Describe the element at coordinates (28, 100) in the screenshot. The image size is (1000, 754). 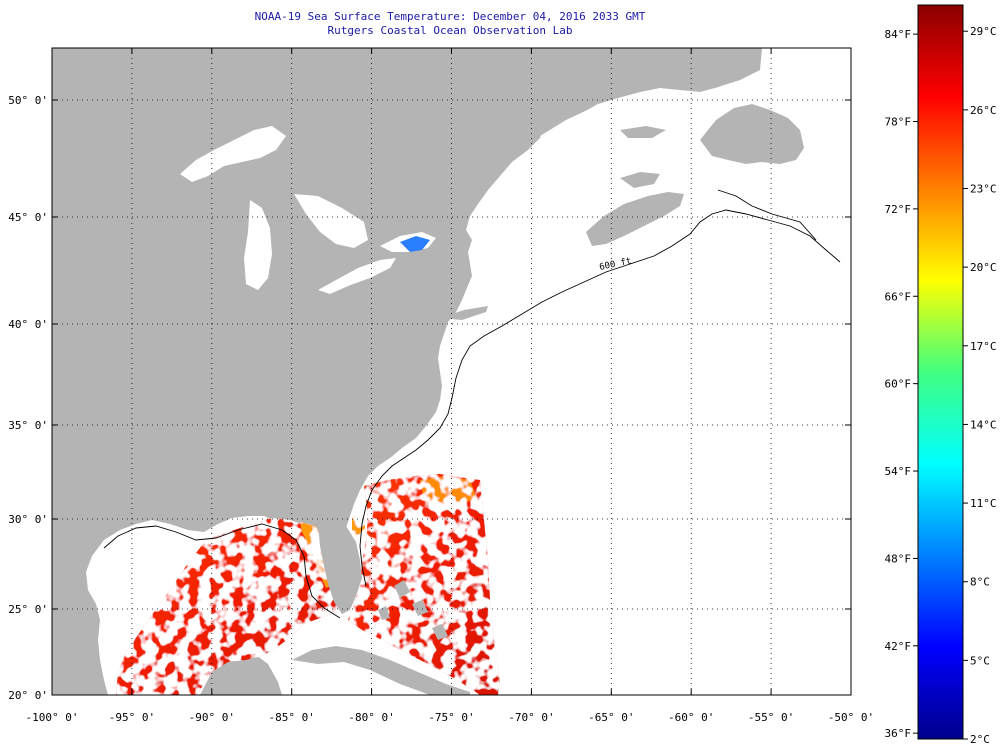
I see `lat-tick-label: 50° 0'` at that location.